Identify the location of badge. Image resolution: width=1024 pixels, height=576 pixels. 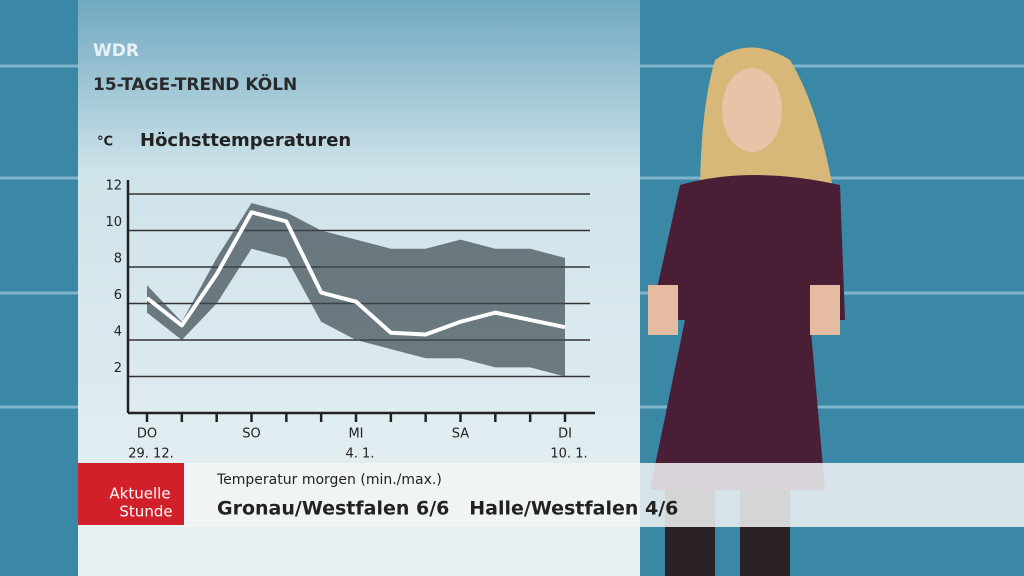
(131, 494).